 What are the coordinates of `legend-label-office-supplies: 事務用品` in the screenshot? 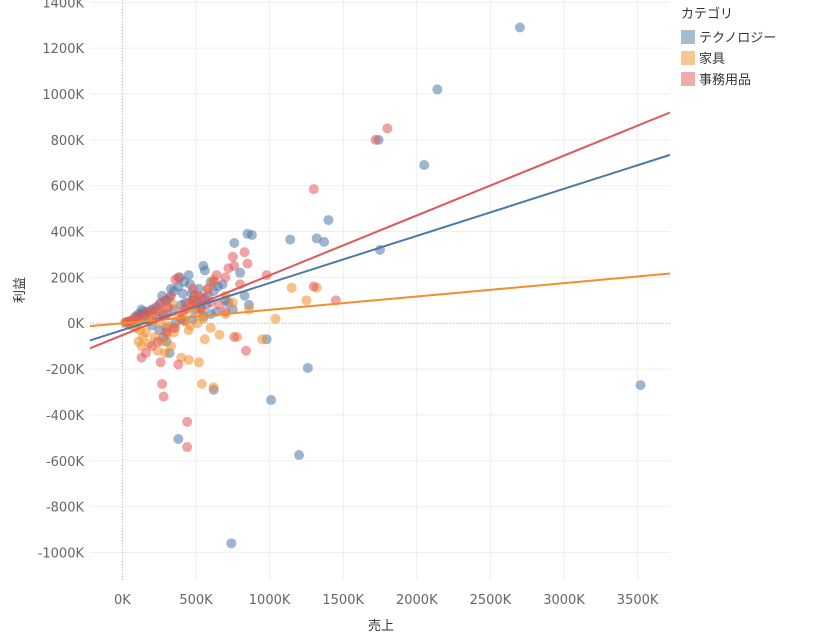 It's located at (725, 80).